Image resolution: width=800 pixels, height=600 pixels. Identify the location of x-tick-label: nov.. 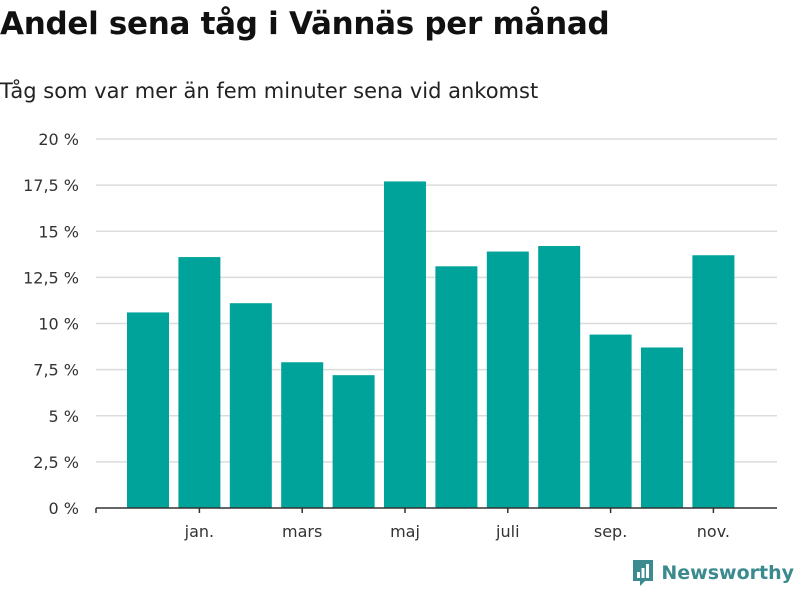
(713, 531).